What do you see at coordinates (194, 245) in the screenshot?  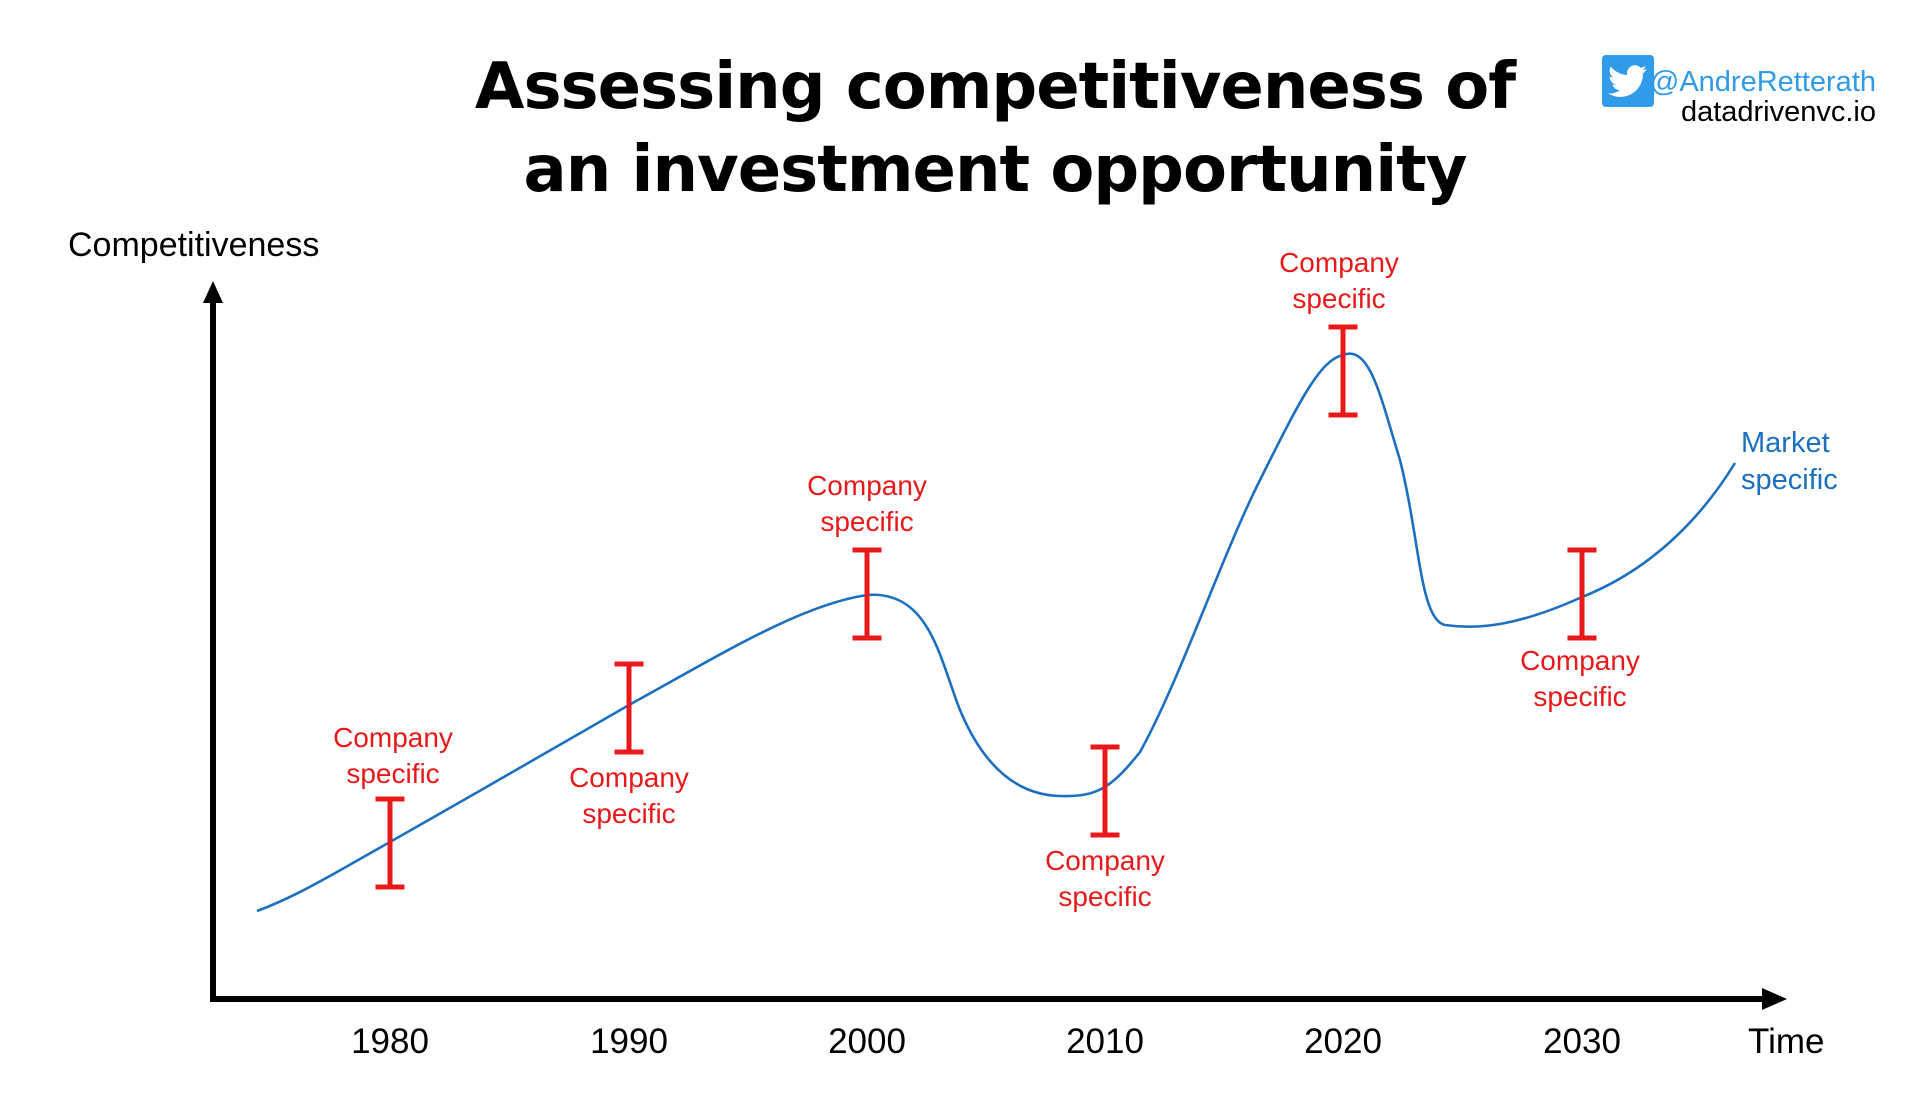 I see `y-axis-label: Competitiveness` at bounding box center [194, 245].